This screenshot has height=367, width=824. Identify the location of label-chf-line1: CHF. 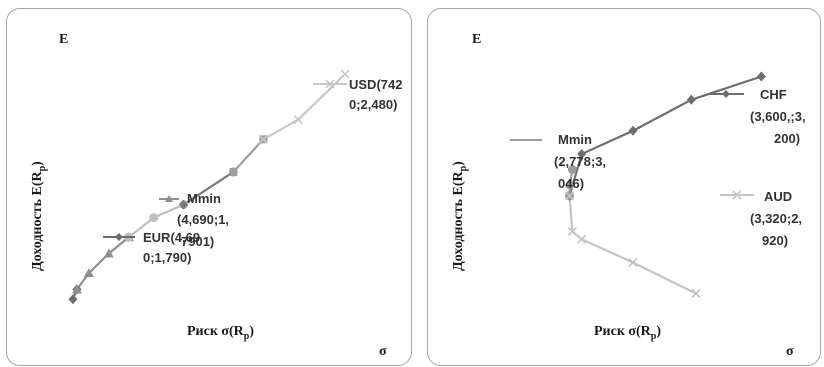
(773, 94).